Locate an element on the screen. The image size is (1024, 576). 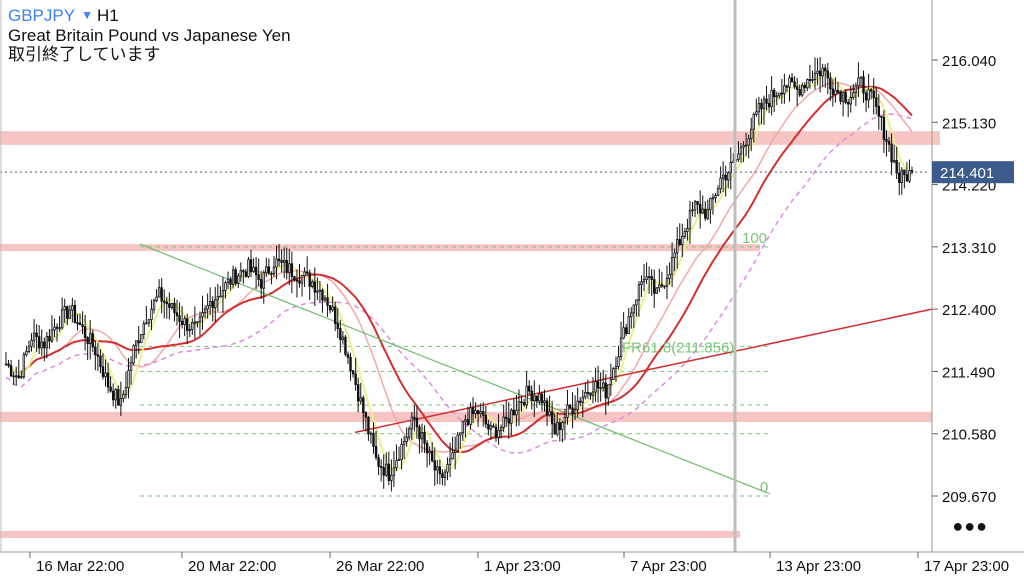
chevron-down-icon: ▼ is located at coordinates (87, 15).